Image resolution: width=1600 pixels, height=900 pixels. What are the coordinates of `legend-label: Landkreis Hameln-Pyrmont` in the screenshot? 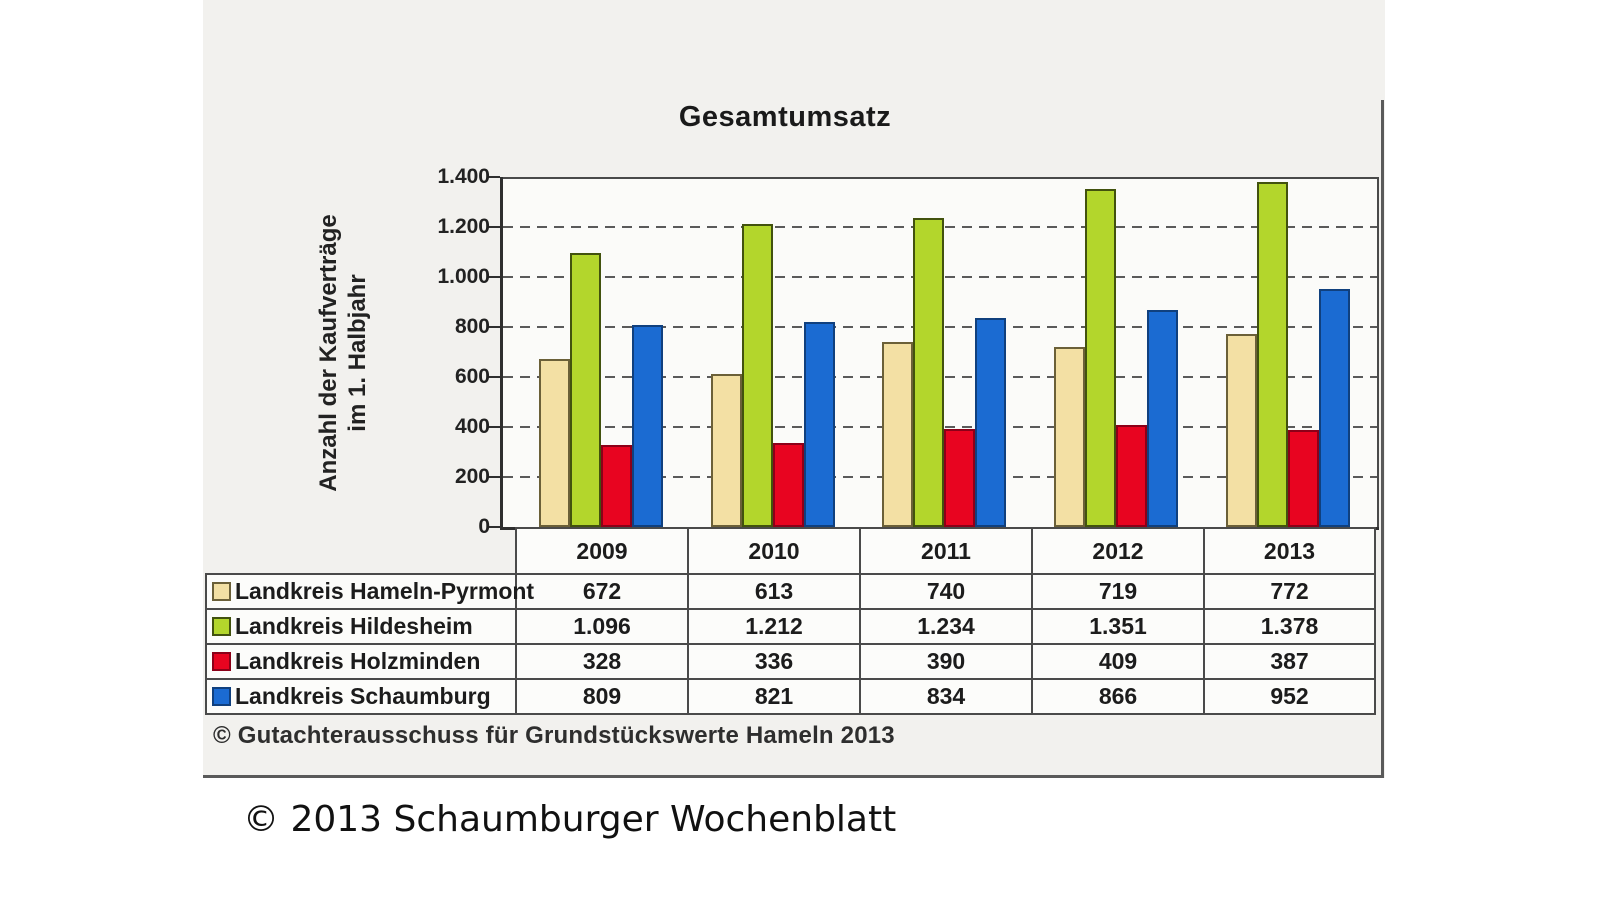 It's located at (385, 591).